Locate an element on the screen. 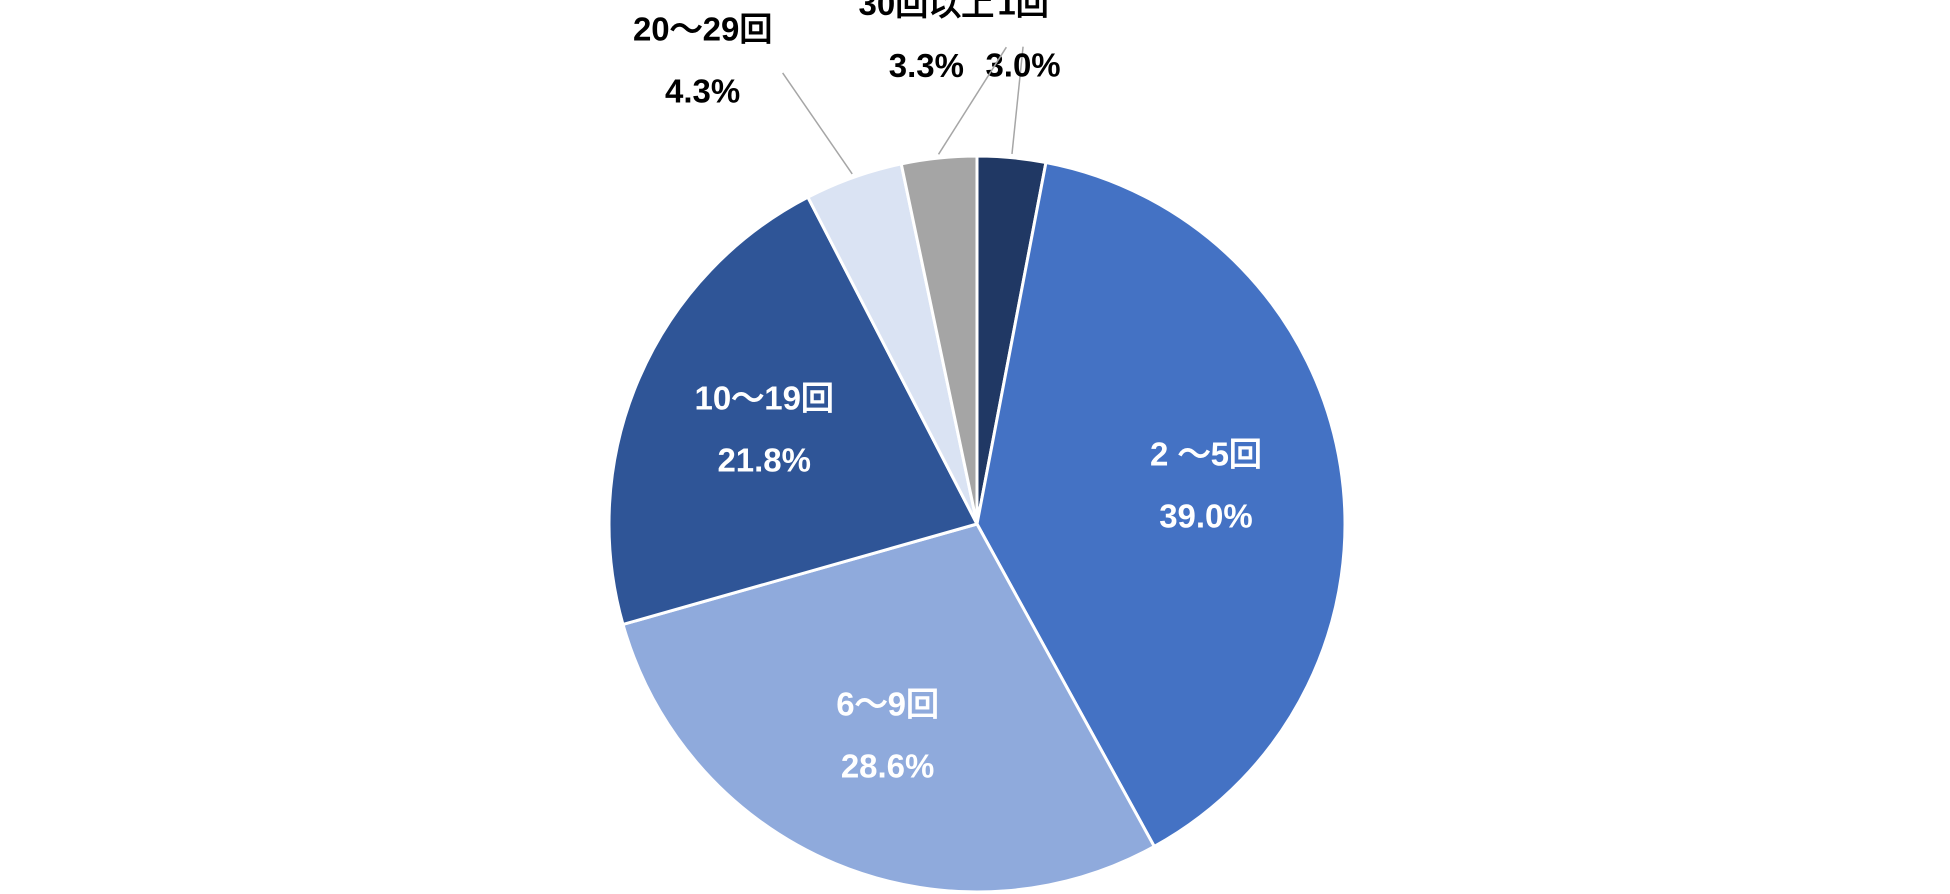 Image resolution: width=1950 pixels, height=894 pixels. slice-label: 10～19回 is located at coordinates (764, 398).